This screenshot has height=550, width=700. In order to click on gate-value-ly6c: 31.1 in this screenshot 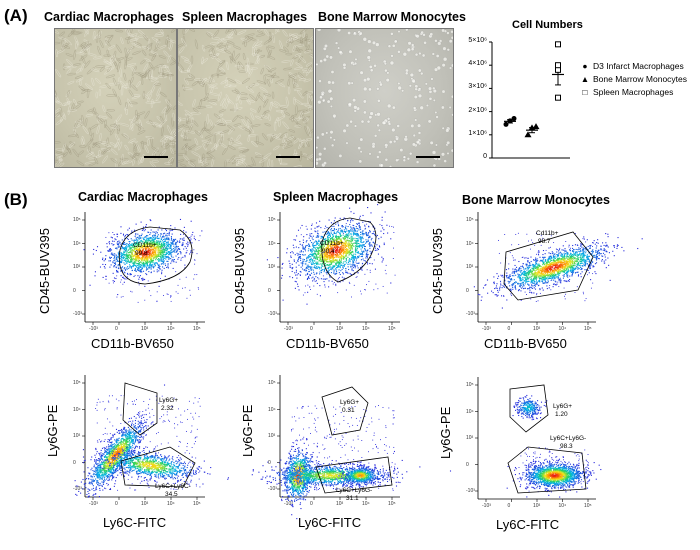, I will do `click(352, 498)`.